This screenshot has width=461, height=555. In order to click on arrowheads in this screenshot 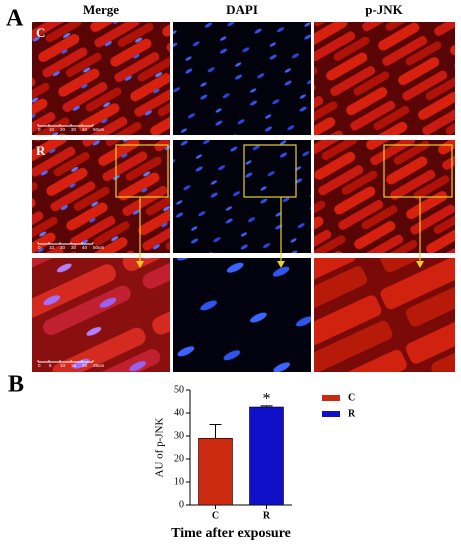, I will do `click(280, 264)`.